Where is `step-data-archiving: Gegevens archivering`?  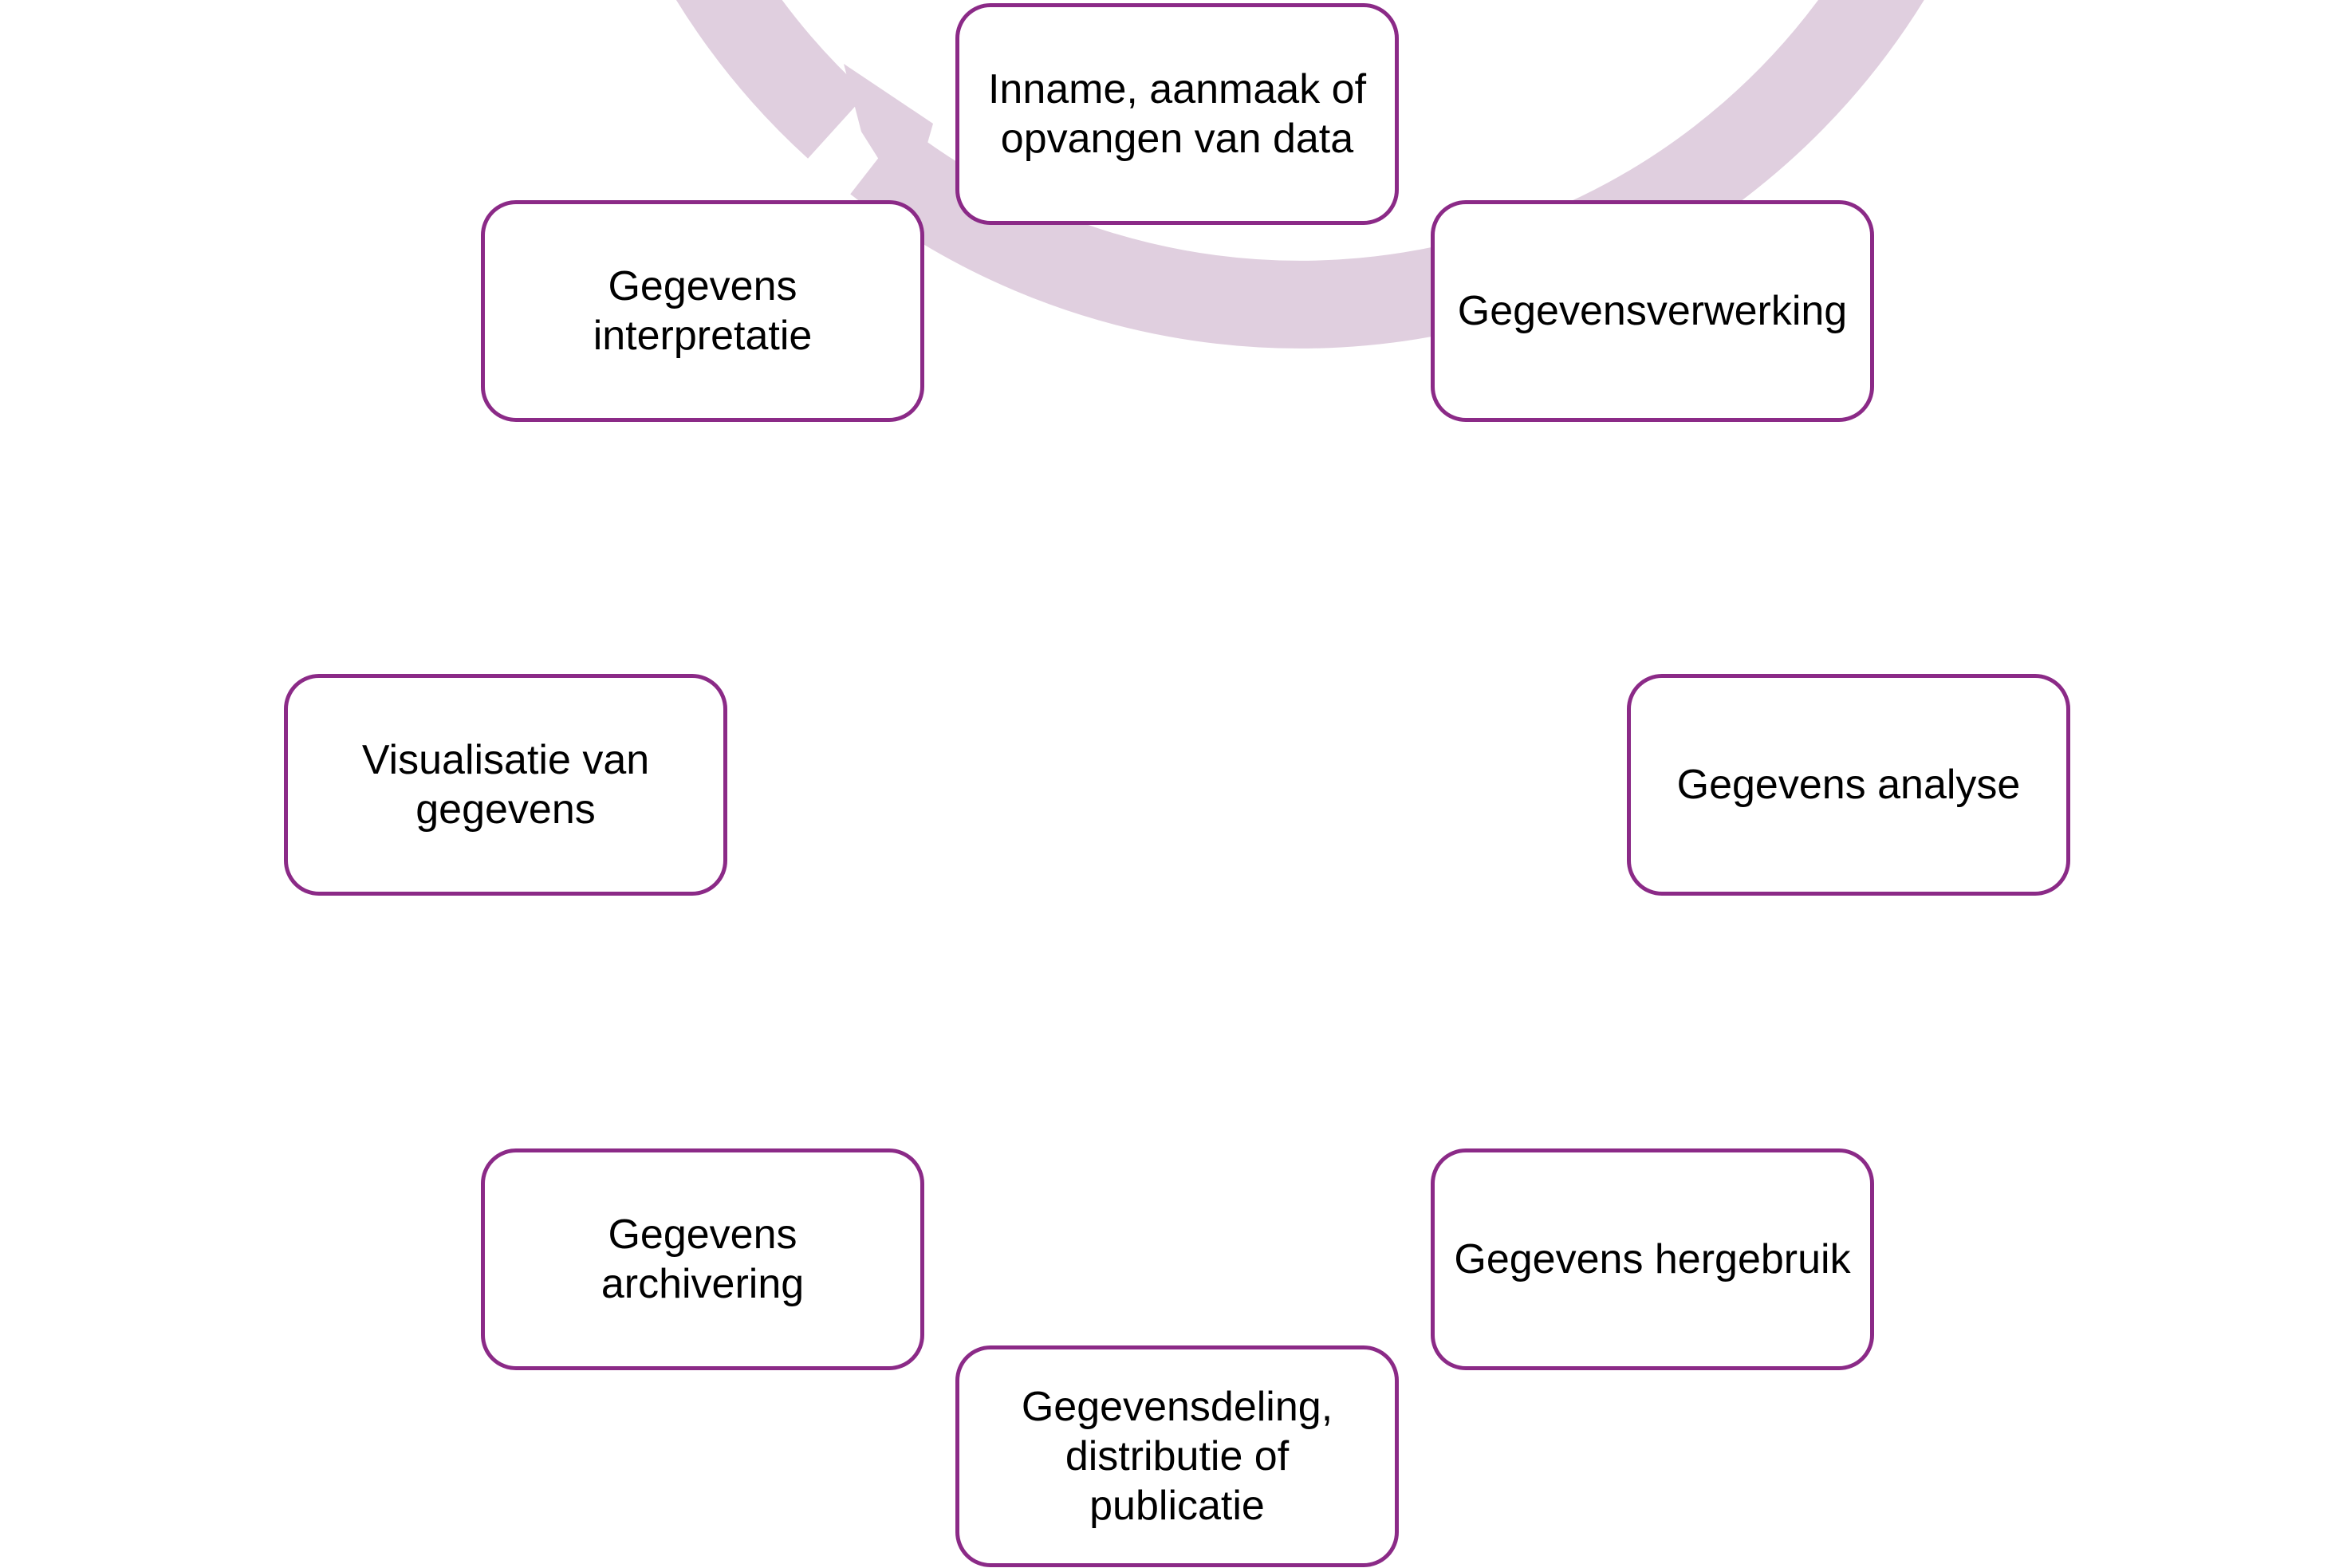
step-data-archiving: Gegevens archivering is located at coordinates (703, 1259).